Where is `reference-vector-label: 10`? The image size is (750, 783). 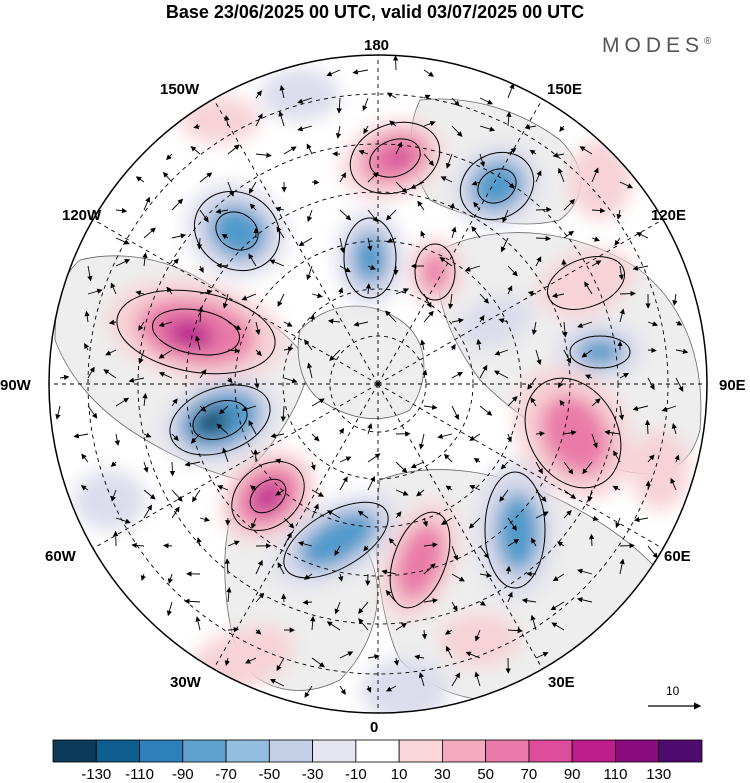
reference-vector-label: 10 is located at coordinates (673, 691).